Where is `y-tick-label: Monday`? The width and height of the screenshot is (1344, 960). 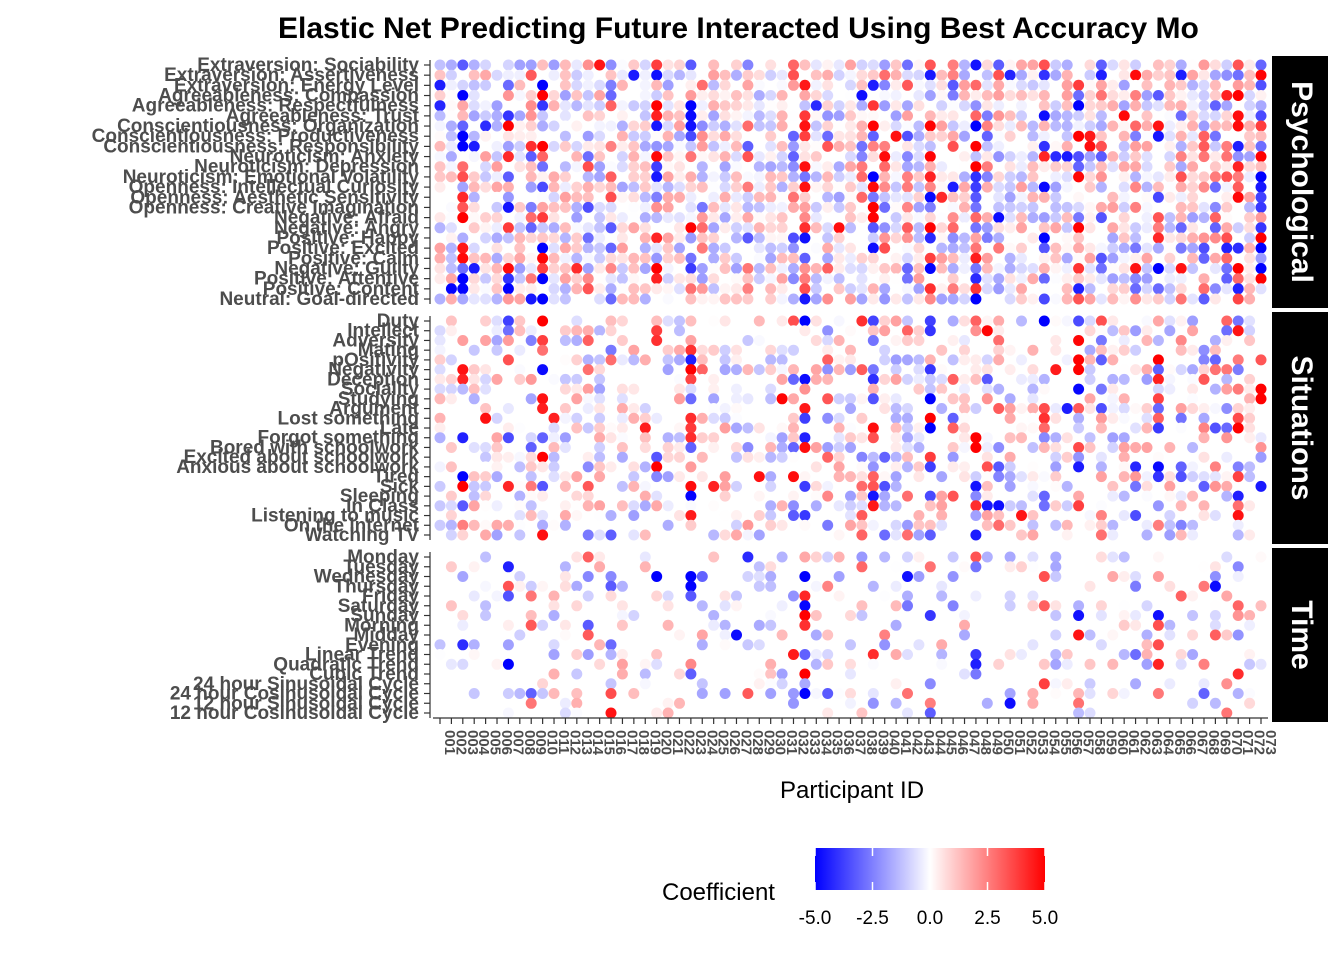 y-tick-label: Monday is located at coordinates (383, 557).